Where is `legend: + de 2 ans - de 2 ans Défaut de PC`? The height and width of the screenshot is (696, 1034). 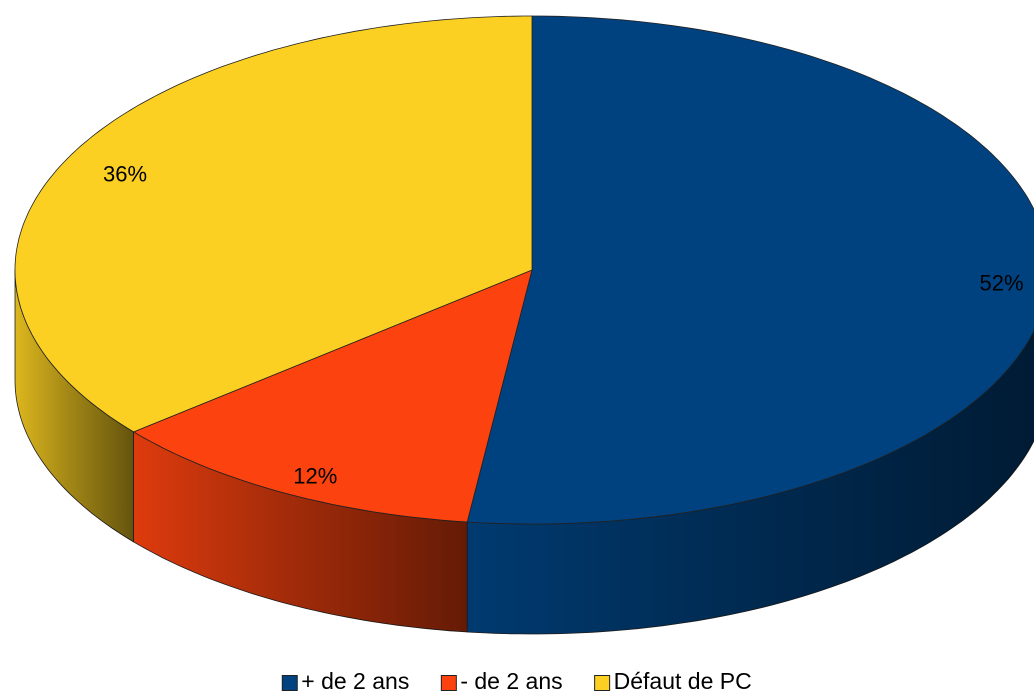
legend: + de 2 ans - de 2 ans Défaut de PC is located at coordinates (516, 681).